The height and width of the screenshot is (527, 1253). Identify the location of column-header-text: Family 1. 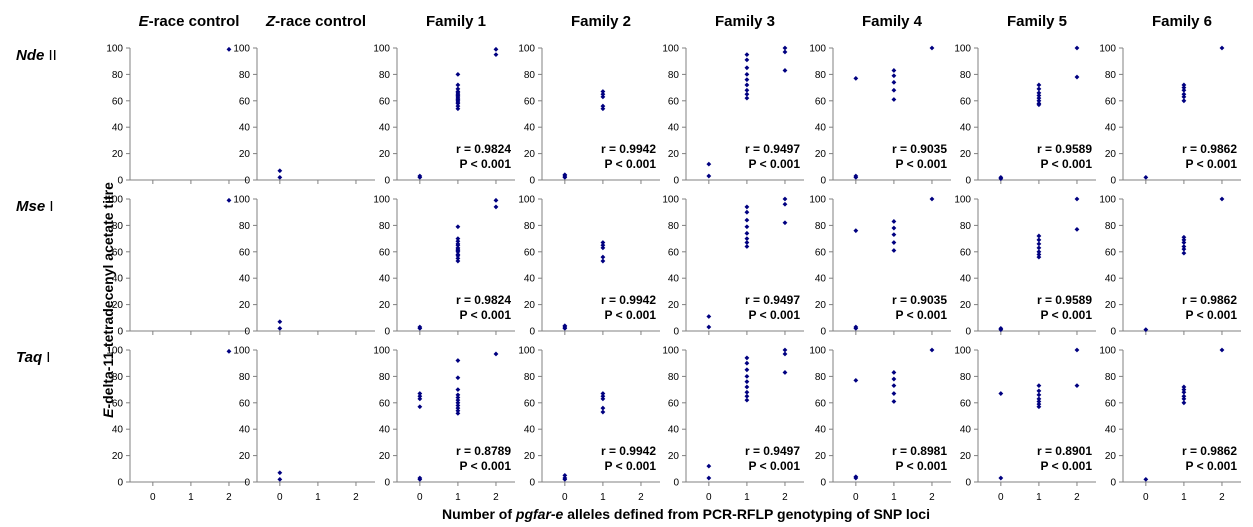
(456, 21).